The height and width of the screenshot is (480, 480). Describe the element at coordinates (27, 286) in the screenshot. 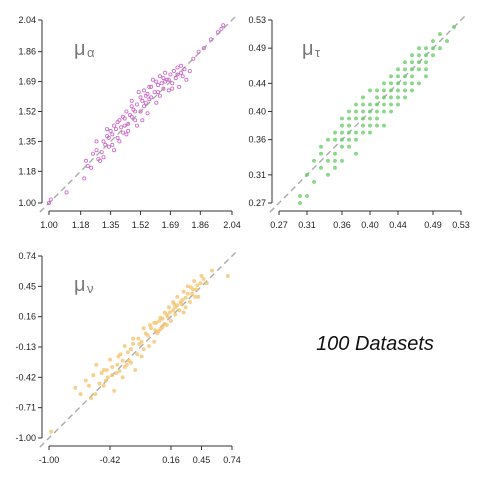

I see `y-tick-label: 0.45` at that location.